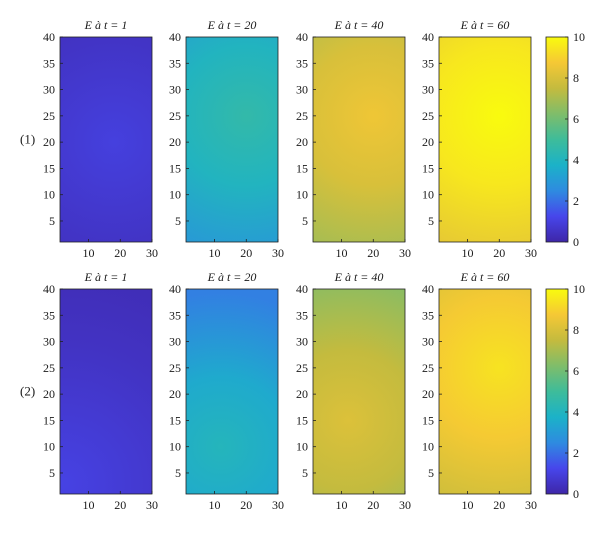  Describe the element at coordinates (232, 277) in the screenshot. I see `panel-title: E à t = 20` at that location.